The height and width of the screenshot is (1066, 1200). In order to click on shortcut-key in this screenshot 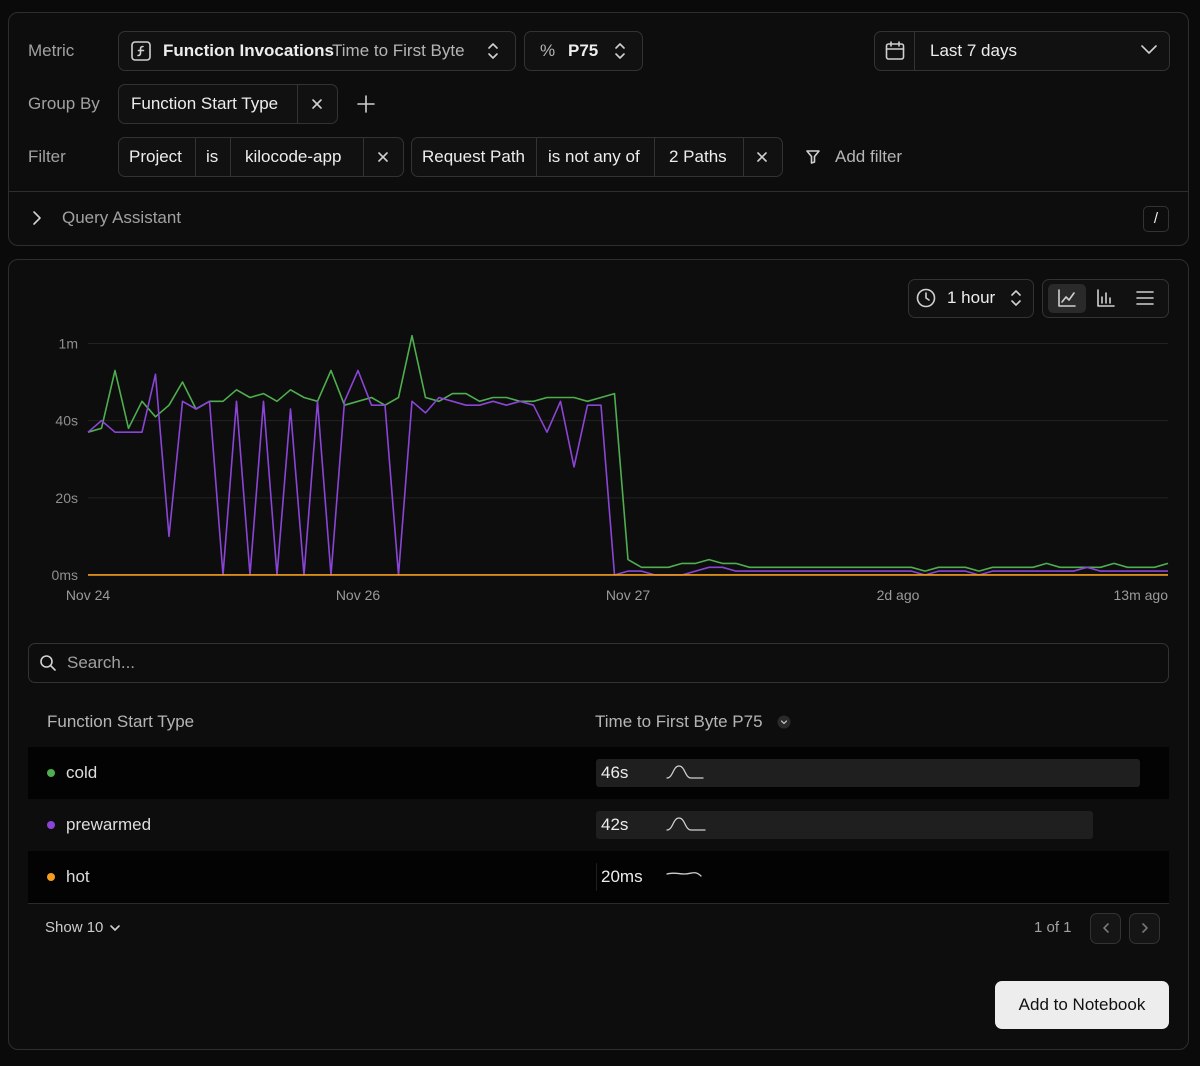, I will do `click(1156, 219)`.